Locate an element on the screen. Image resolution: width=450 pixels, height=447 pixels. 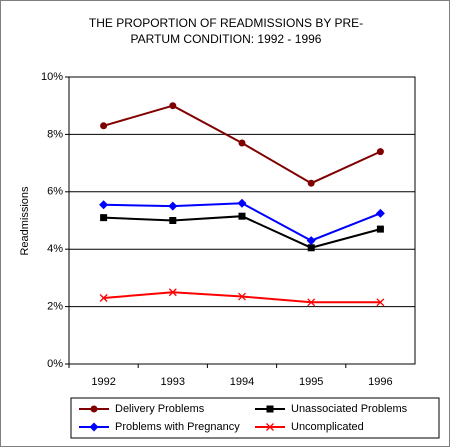
y-tick-label: 10% is located at coordinates (52, 77).